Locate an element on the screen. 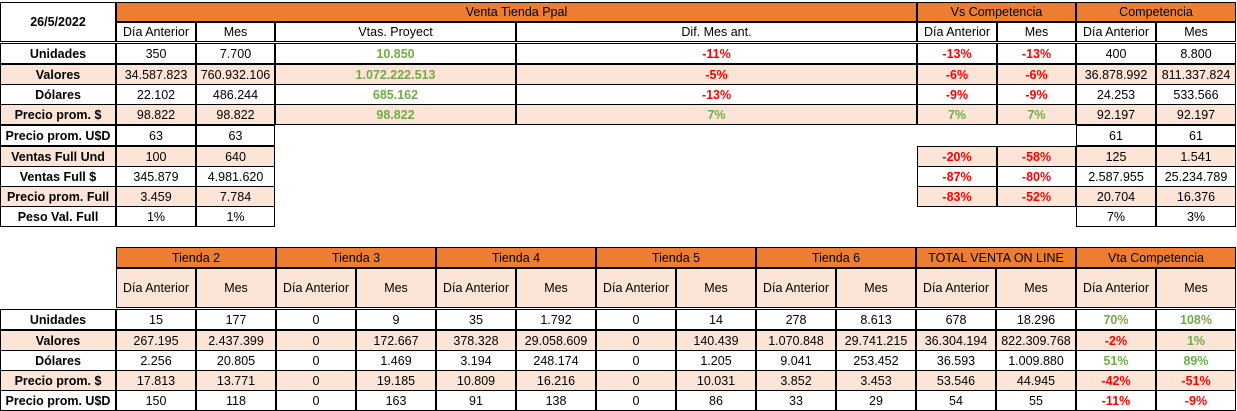  cell-comp-mes: 1.541 is located at coordinates (1196, 156).